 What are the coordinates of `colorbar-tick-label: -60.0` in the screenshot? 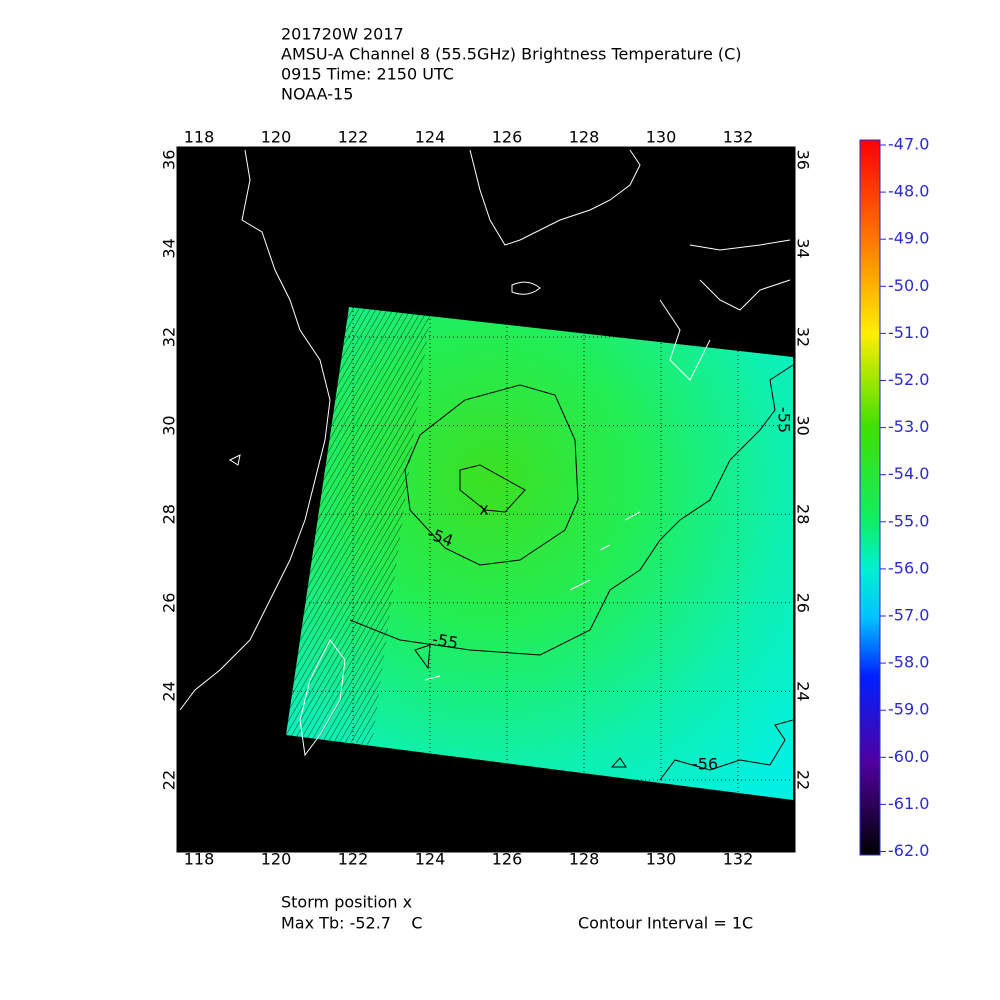 It's located at (908, 756).